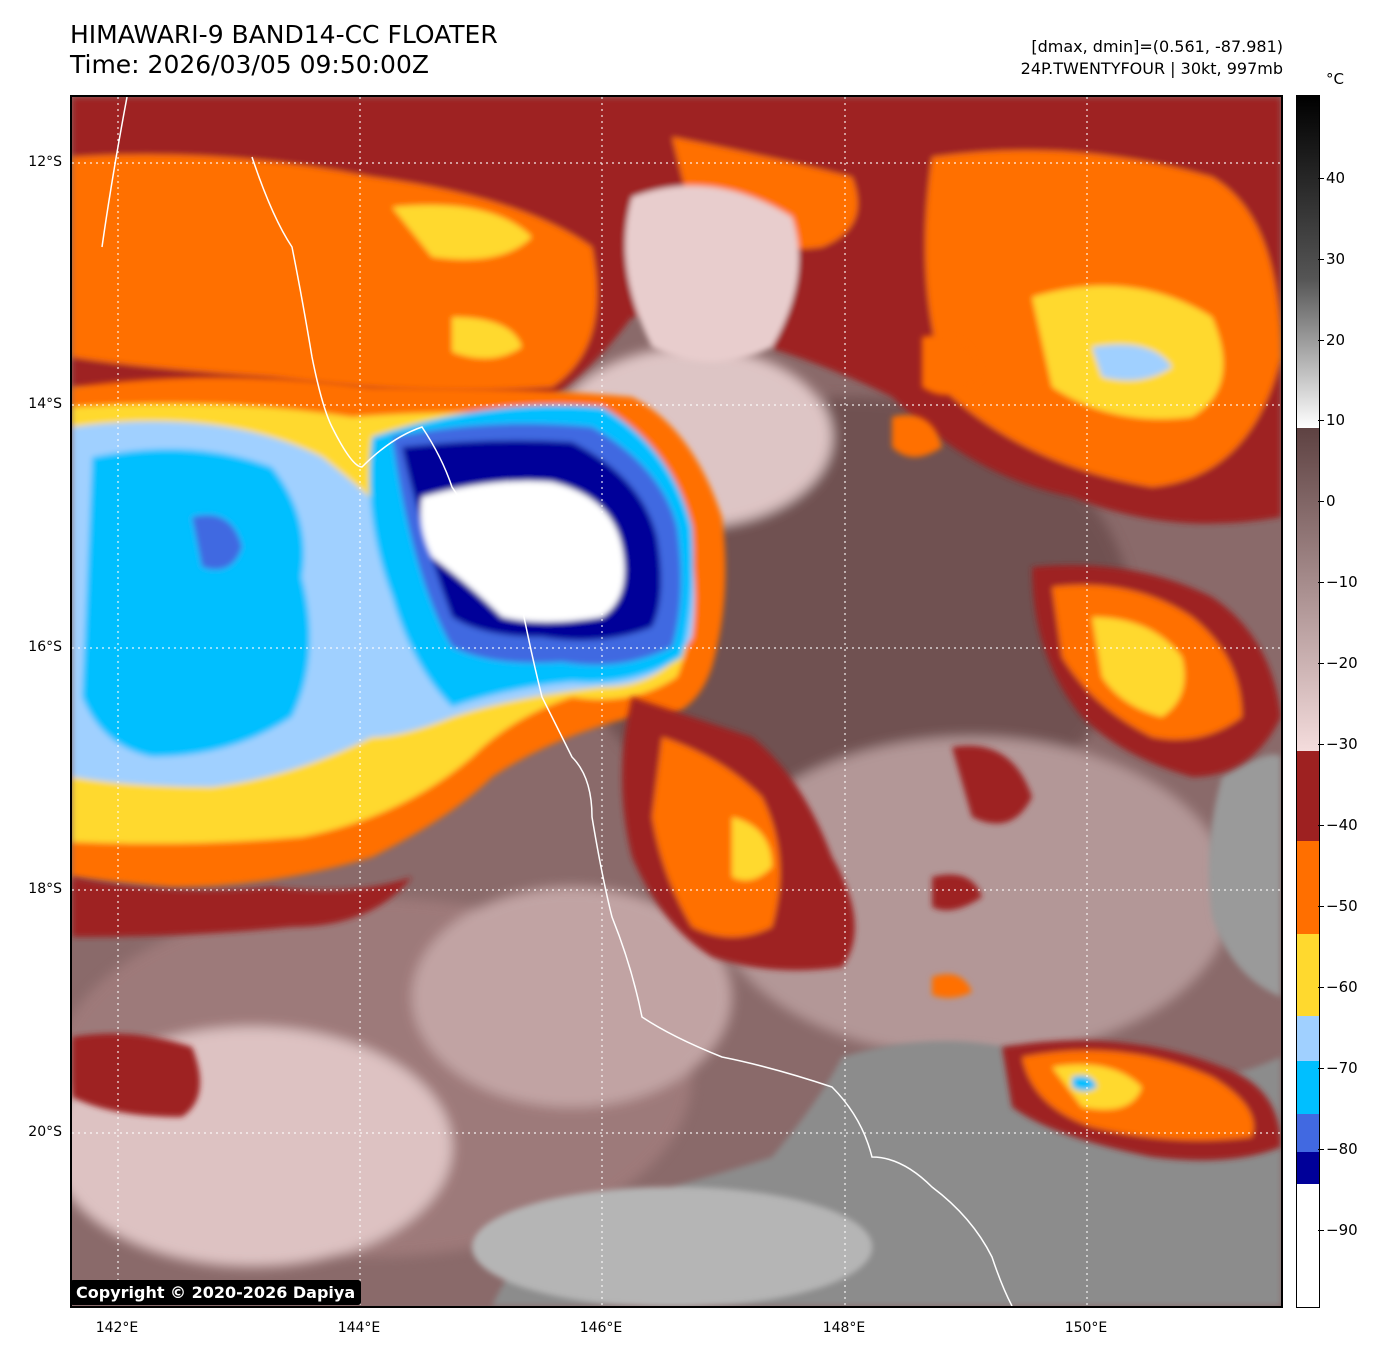  I want to click on lat-label-18s: 18°S, so click(45, 889).